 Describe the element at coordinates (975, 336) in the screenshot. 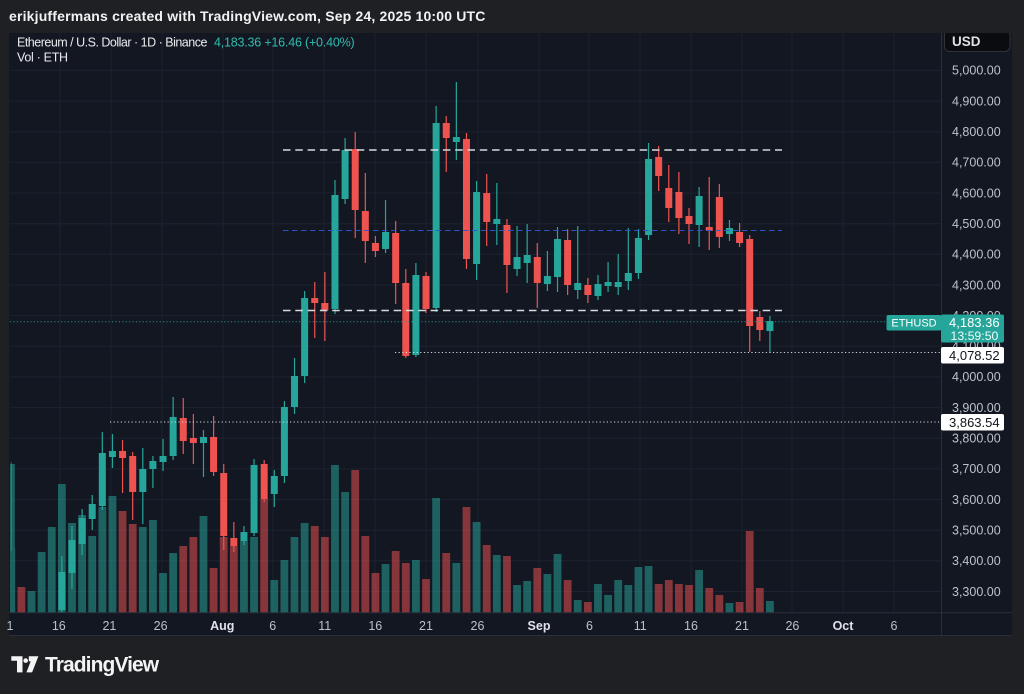

I see `svg-text: 13:59:50` at that location.